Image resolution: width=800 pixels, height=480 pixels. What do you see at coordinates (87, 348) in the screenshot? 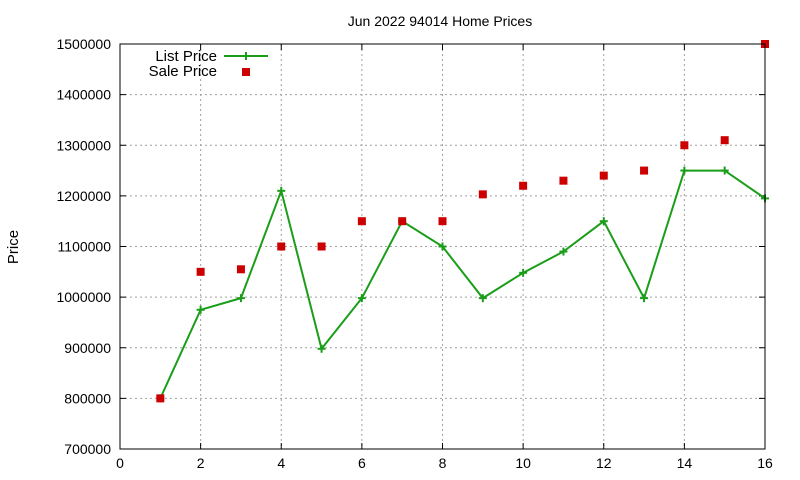
I see `y-tick-label: 900000` at bounding box center [87, 348].